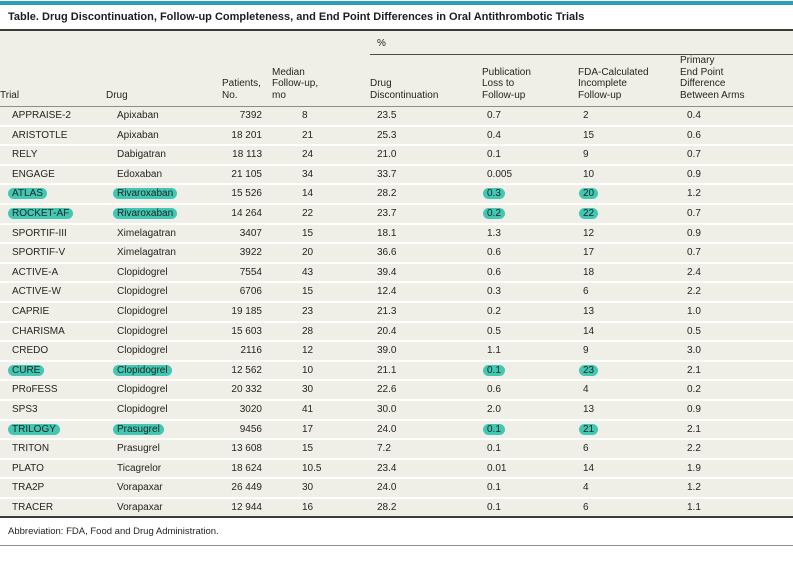 The width and height of the screenshot is (793, 561). Describe the element at coordinates (308, 429) in the screenshot. I see `median-followup: 17` at that location.